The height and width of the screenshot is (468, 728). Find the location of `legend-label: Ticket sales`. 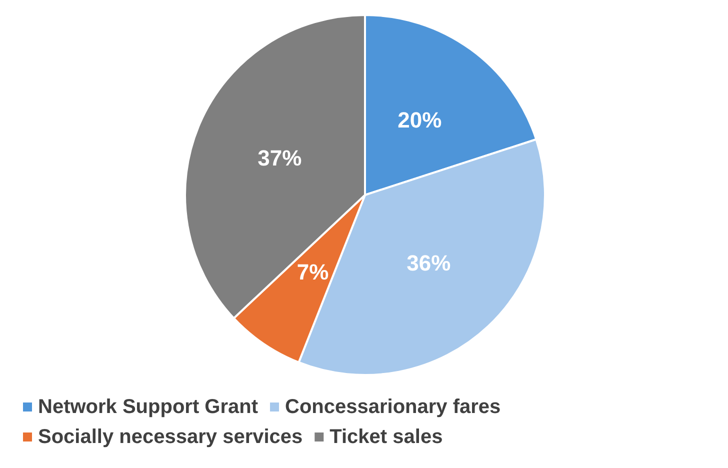

legend-label: Ticket sales is located at coordinates (386, 437).